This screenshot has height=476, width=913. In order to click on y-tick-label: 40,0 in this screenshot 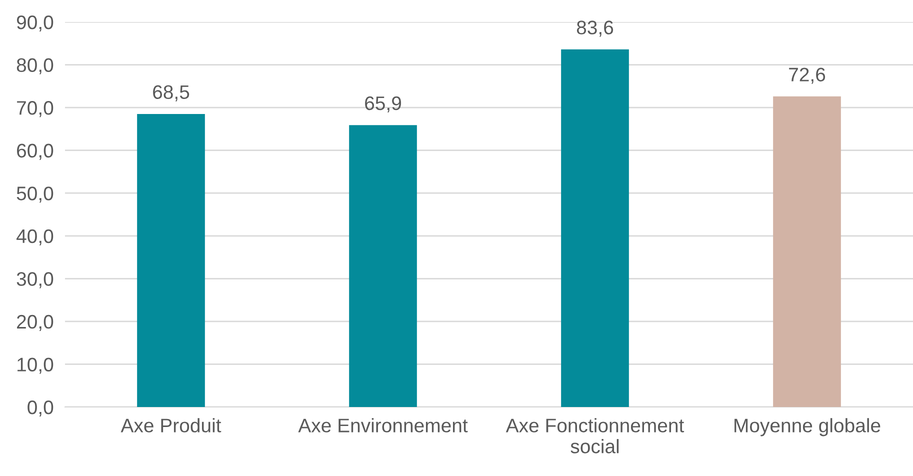, I will do `click(35, 237)`.